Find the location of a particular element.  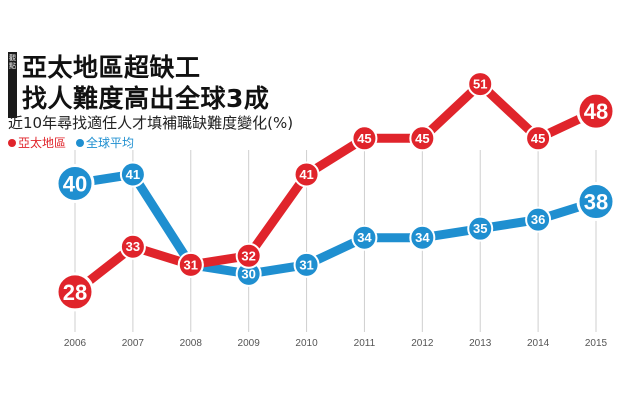

data-point-asia-pacific-2013 is located at coordinates (480, 84).